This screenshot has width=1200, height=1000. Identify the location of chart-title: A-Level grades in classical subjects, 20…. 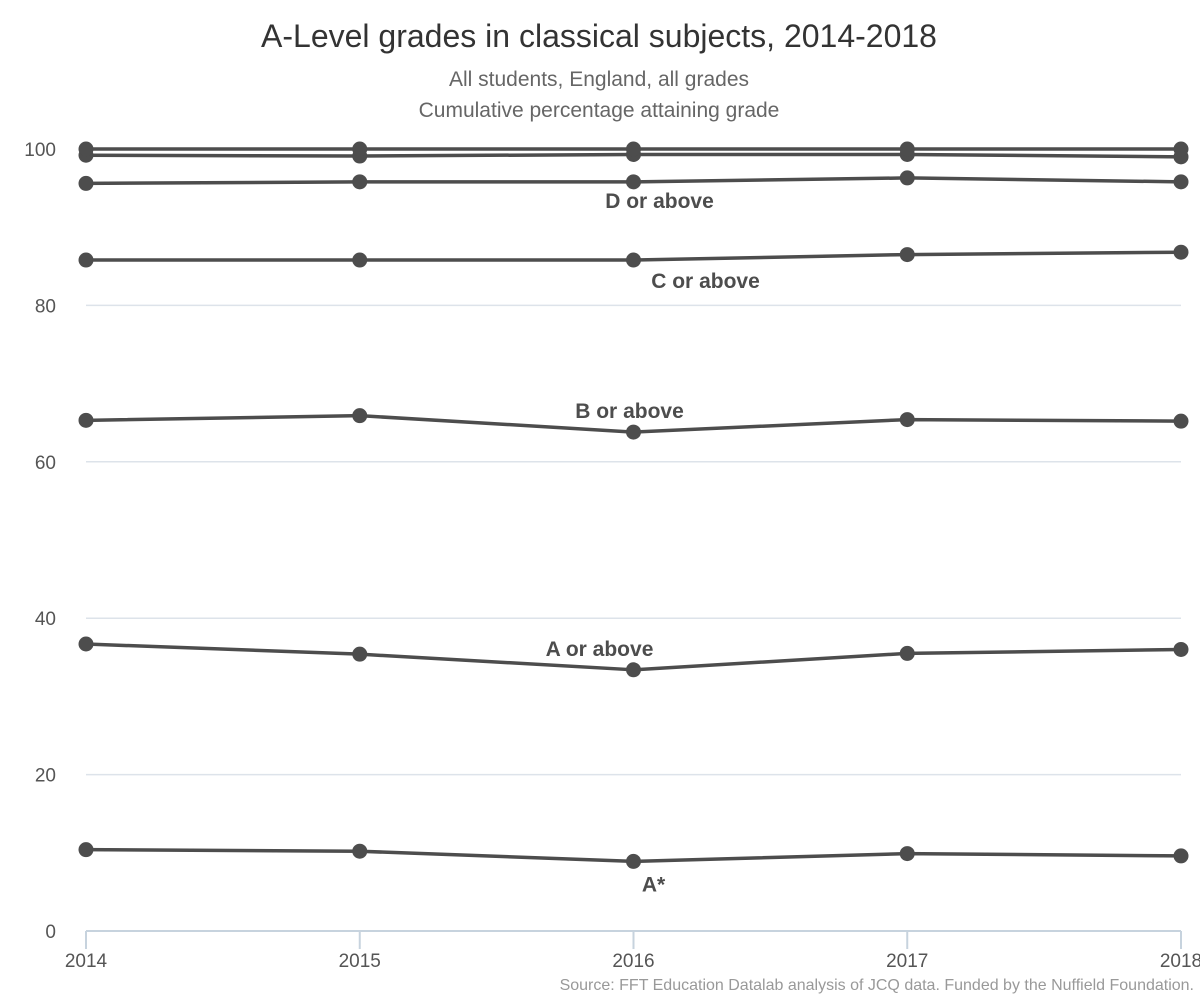
(599, 36).